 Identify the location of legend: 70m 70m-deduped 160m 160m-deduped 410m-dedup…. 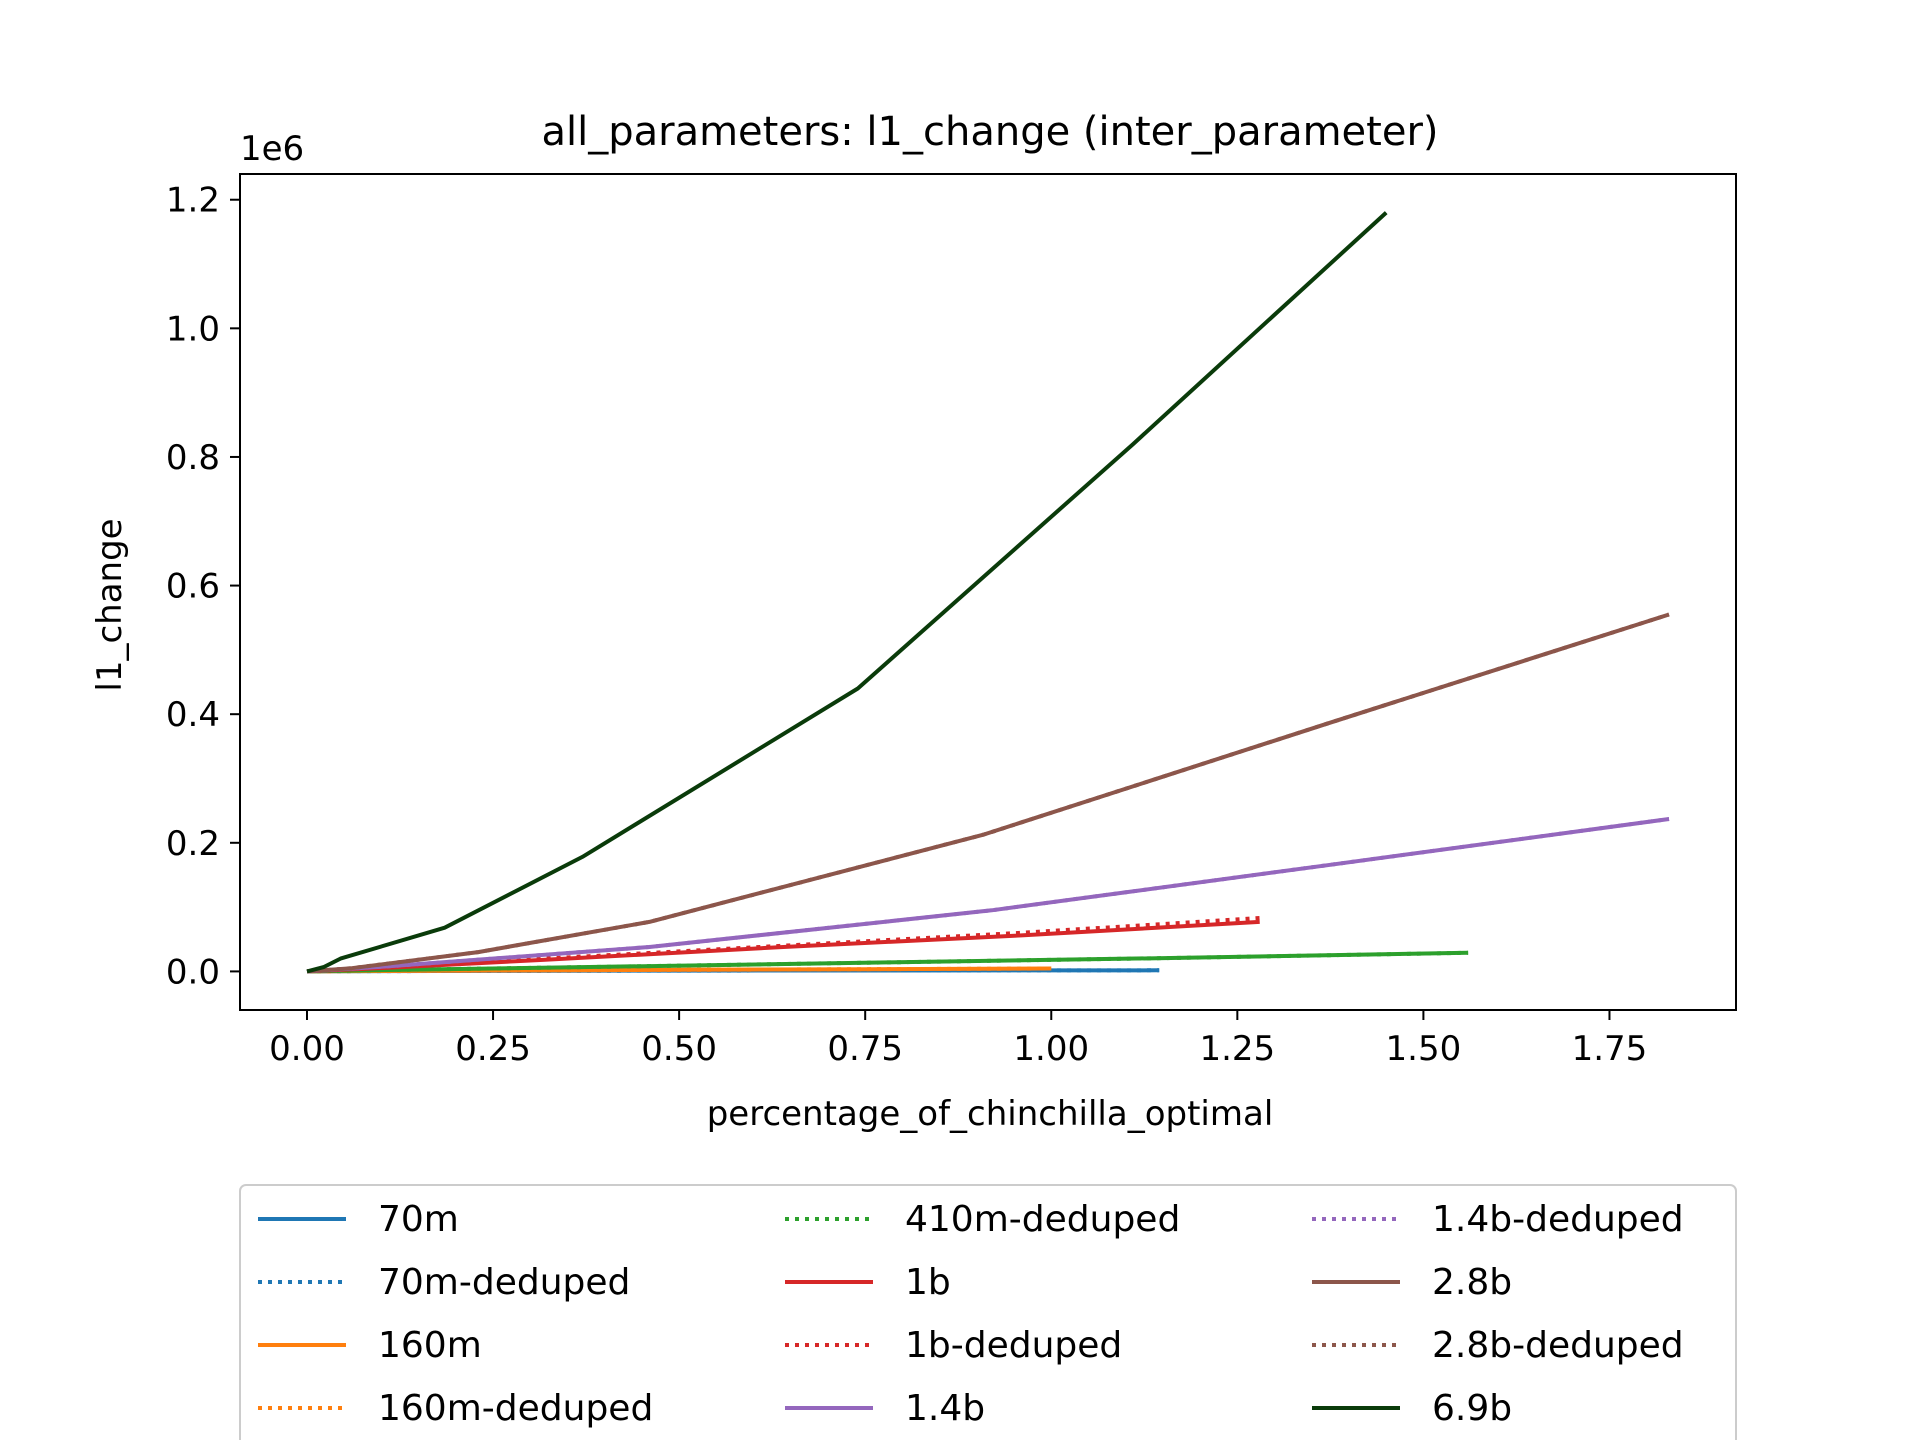
(988, 1312).